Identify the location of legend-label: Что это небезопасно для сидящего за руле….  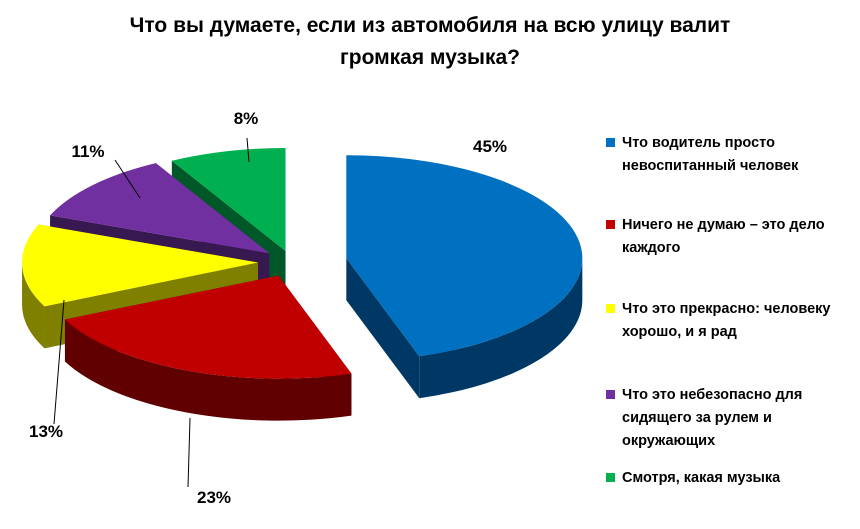
(712, 418).